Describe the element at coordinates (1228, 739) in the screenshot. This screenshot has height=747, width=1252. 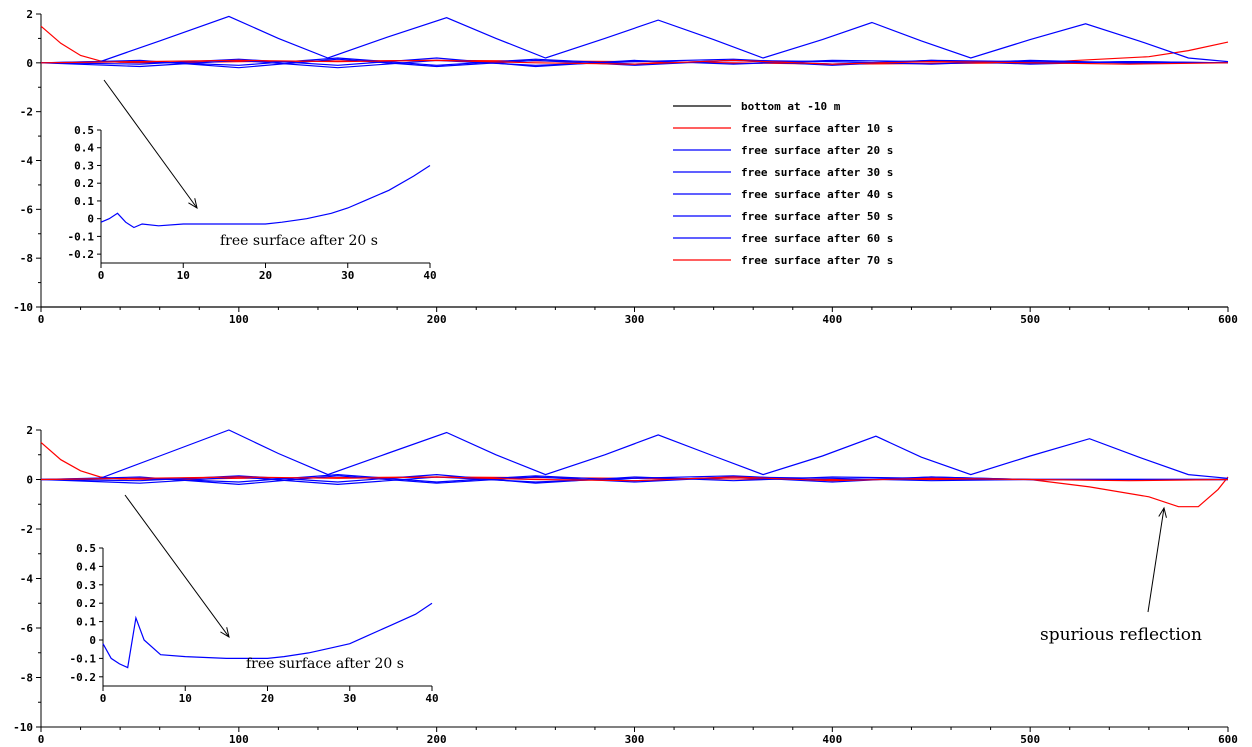
I see `bottom-x-tick-label: 600` at that location.